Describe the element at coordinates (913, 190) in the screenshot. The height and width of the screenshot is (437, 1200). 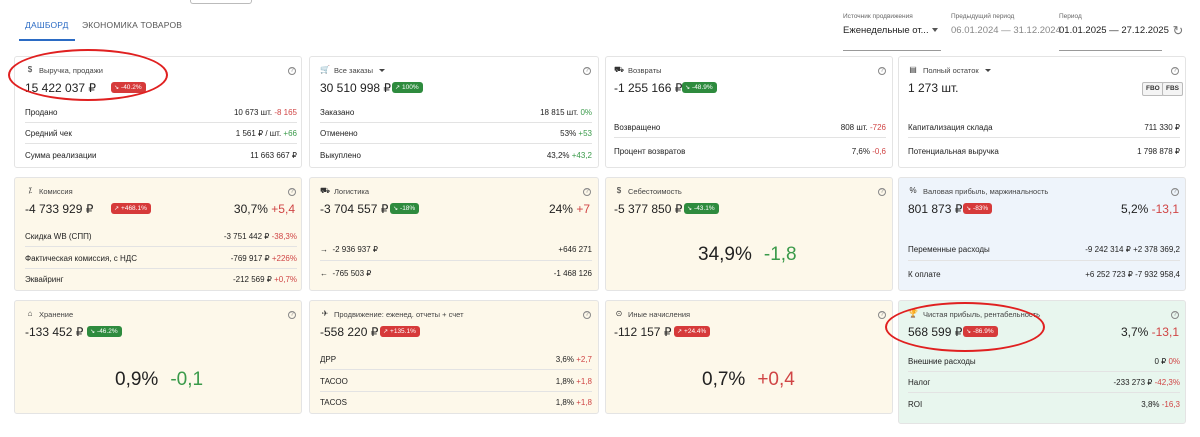
I see `percent-icon: %` at that location.